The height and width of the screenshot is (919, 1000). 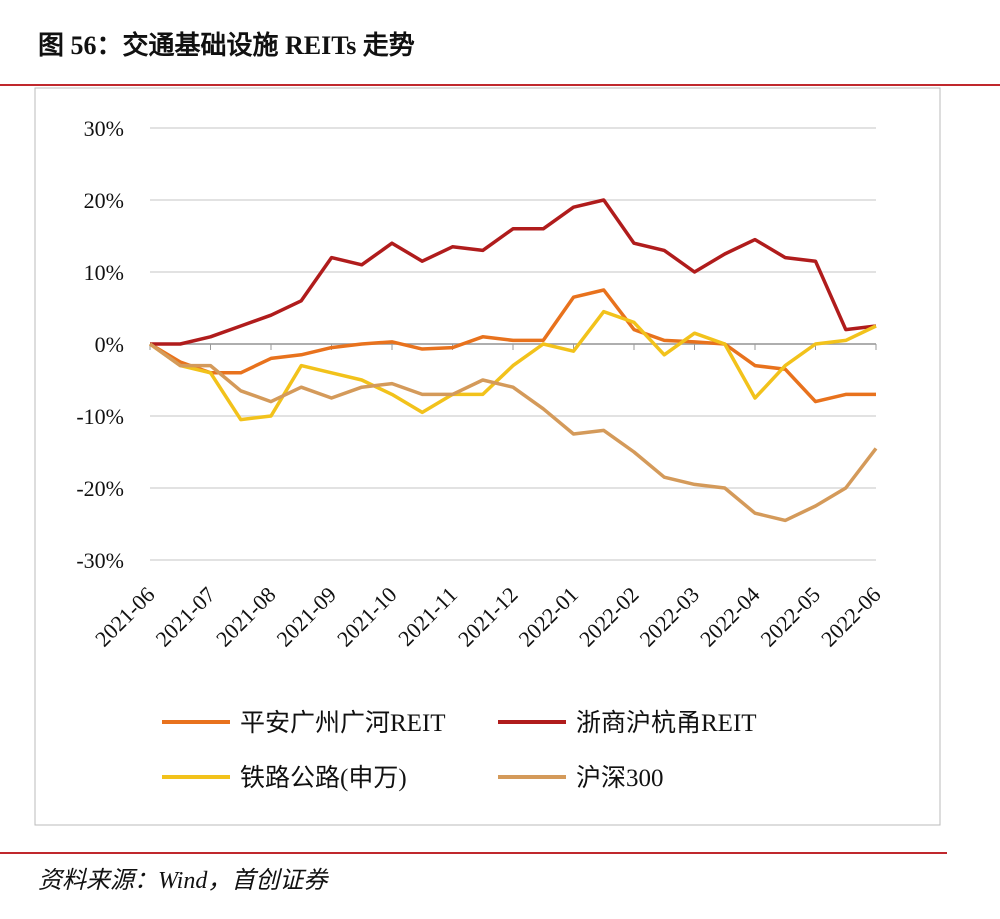 I want to click on x-tick-label: 2022-01, so click(x=549, y=617).